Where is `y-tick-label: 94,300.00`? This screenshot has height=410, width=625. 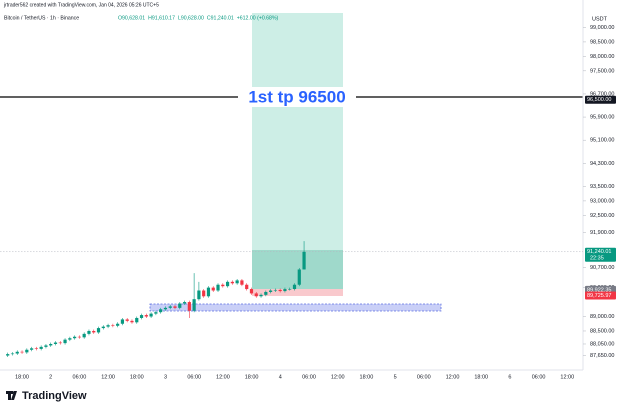
y-tick-label: 94,300.00 is located at coordinates (602, 164).